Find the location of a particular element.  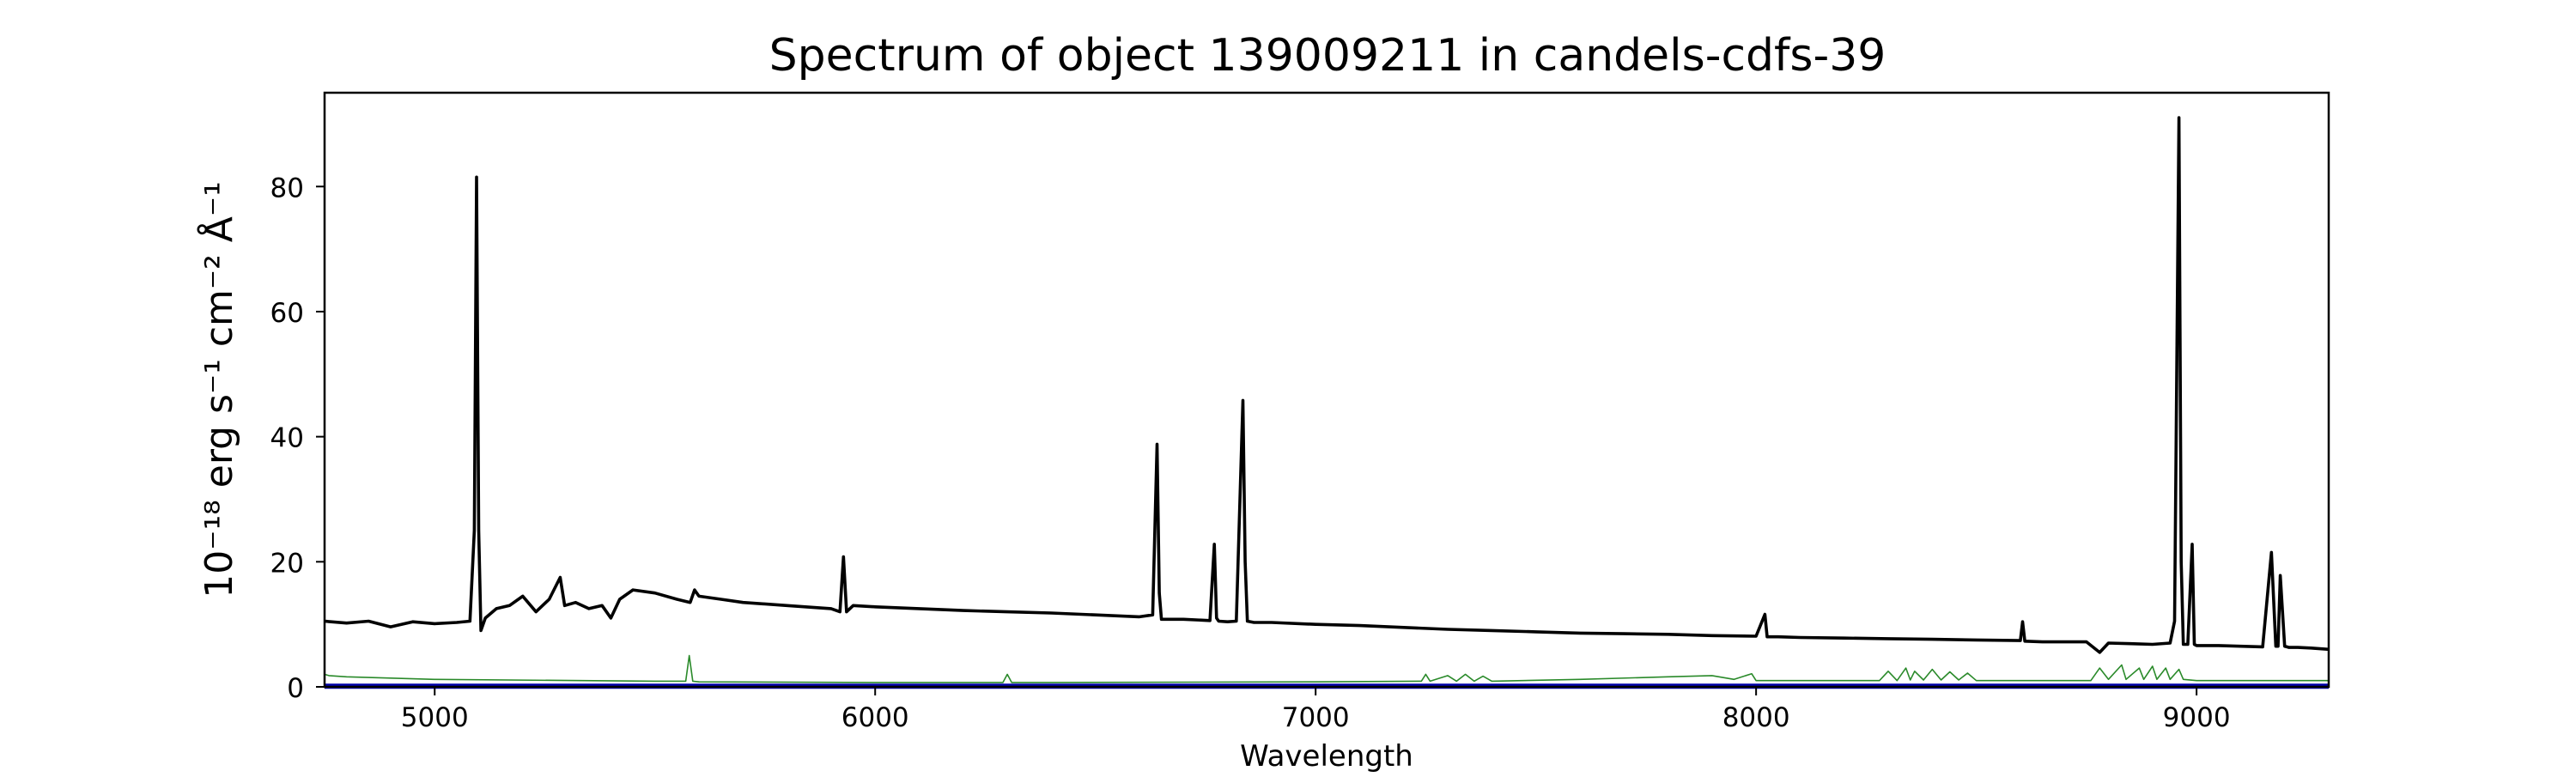

x-tick-label: 7000 is located at coordinates (1316, 717).